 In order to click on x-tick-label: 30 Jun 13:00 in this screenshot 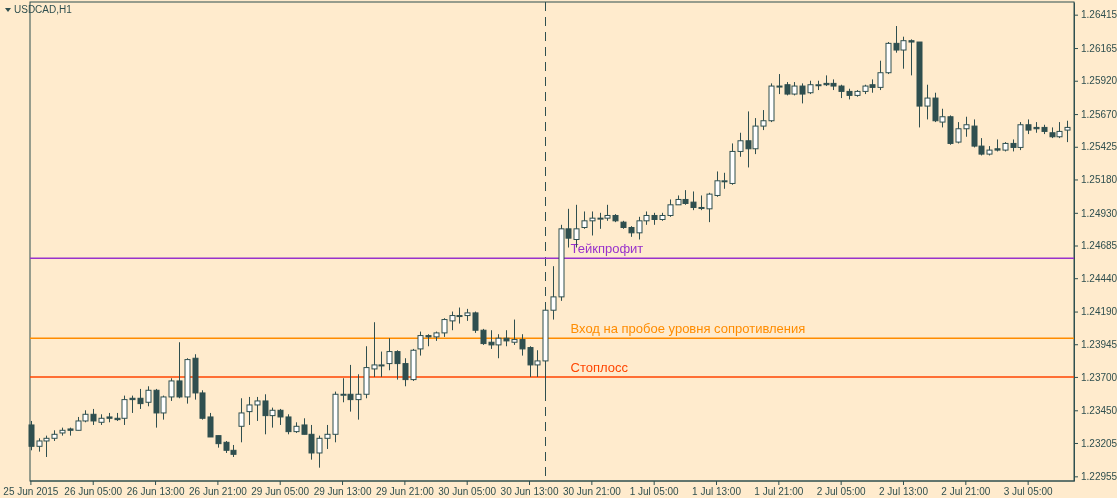, I will do `click(529, 492)`.